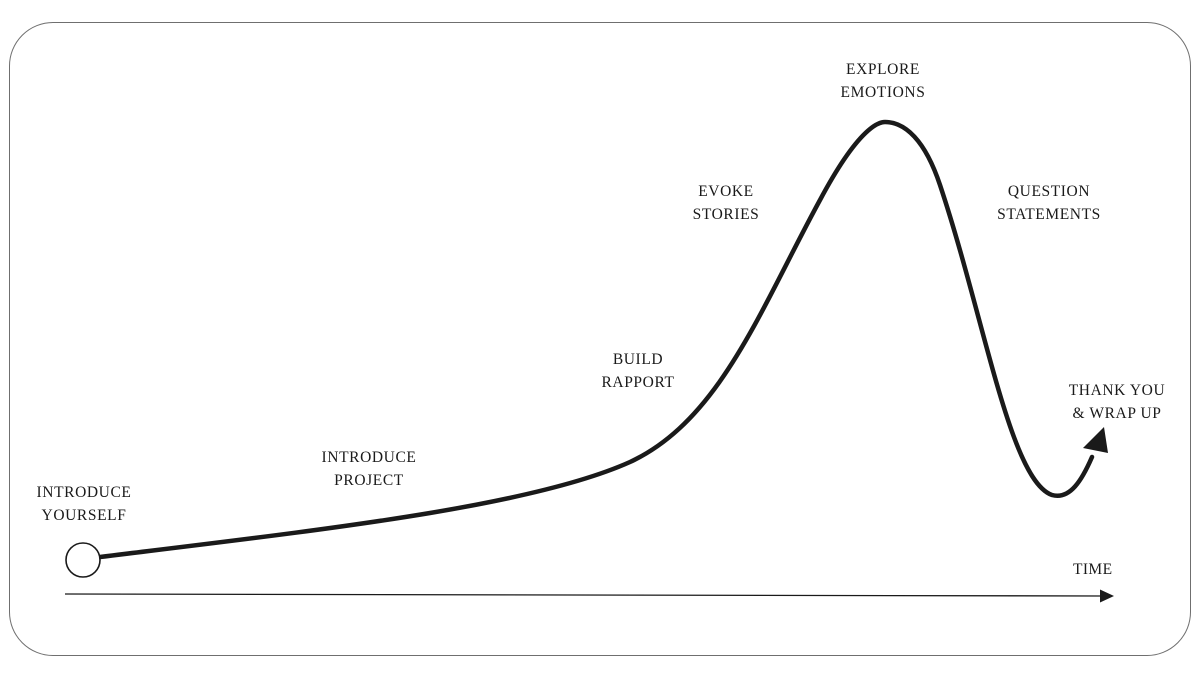  What do you see at coordinates (726, 203) in the screenshot?
I see `stage-evoke-stories: EVOKE STORIES` at bounding box center [726, 203].